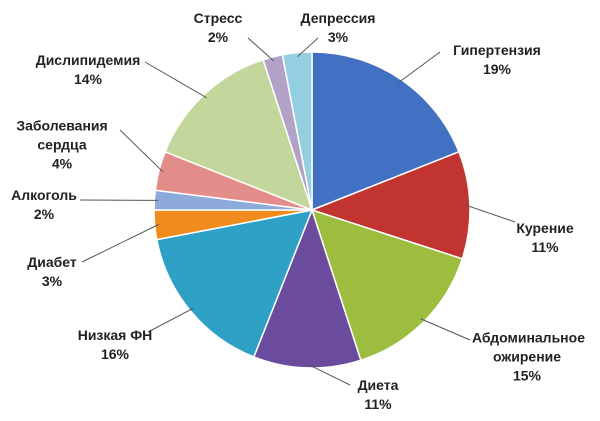 Image resolution: width=600 pixels, height=421 pixels. I want to click on slice-label: Дислипидемия 14%, so click(88, 70).